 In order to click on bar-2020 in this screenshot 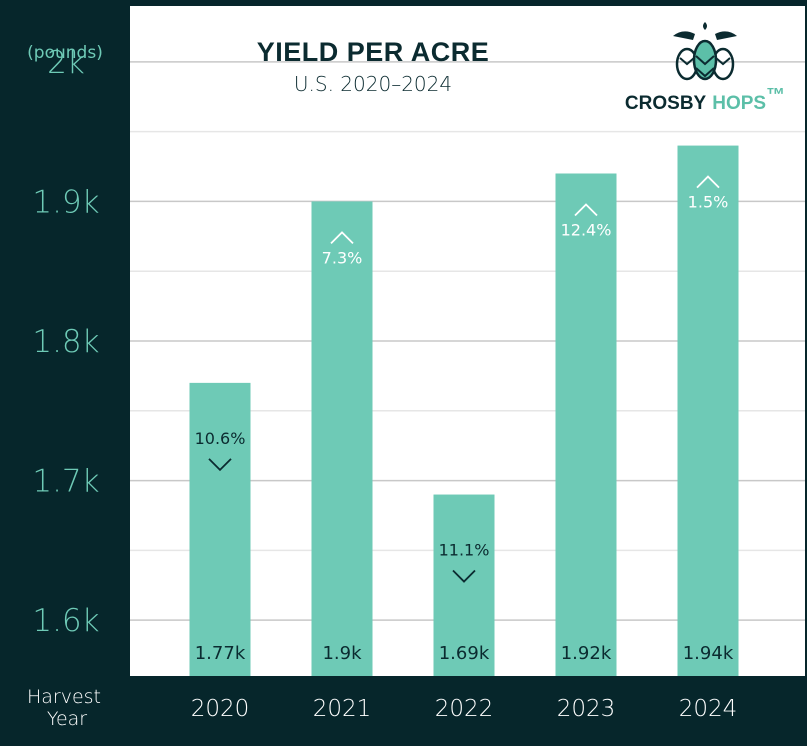, I will do `click(220, 529)`.